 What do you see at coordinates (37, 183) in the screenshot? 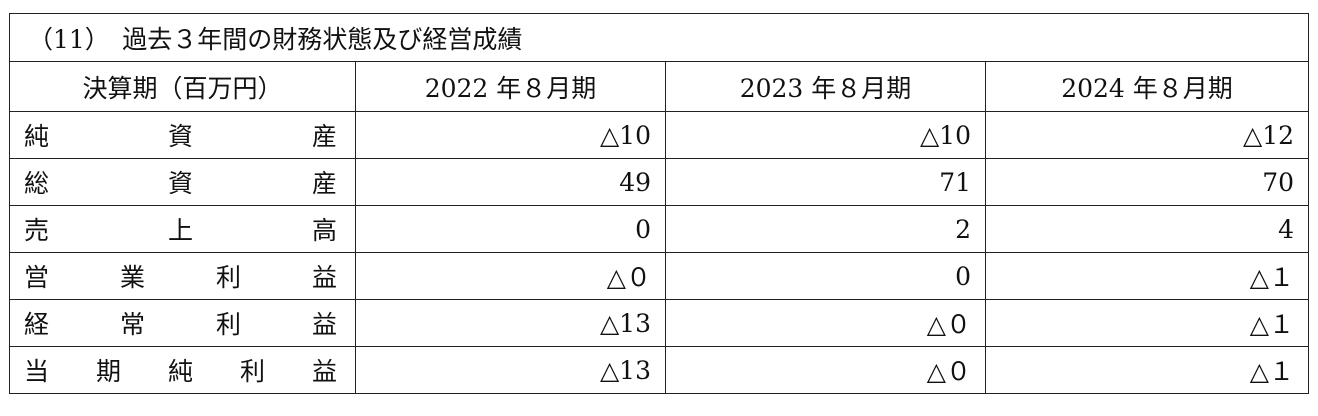
I see `label-char: 総` at bounding box center [37, 183].